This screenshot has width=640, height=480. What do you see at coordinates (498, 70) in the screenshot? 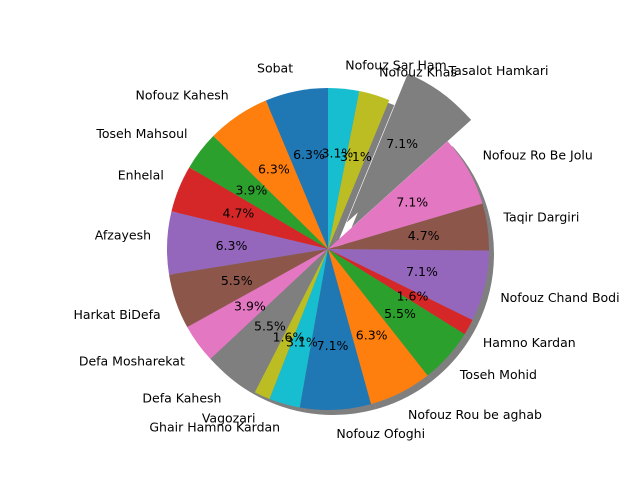
I see `slice-label-tasalot-hamkari: Tasalot Hamkari` at bounding box center [498, 70].